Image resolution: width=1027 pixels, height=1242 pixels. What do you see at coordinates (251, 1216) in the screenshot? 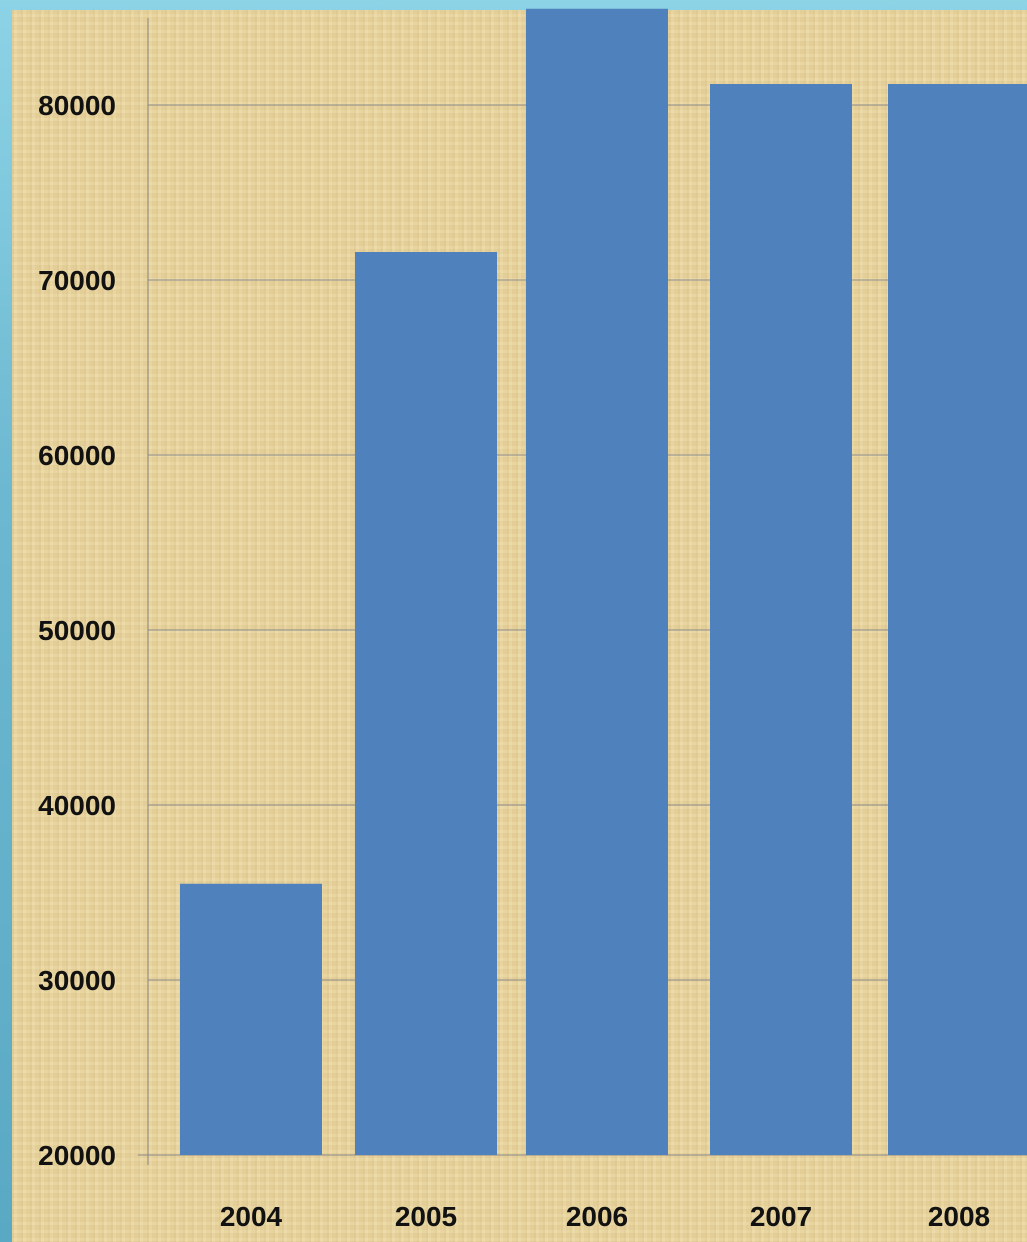
I see `x-tick-label-2004: 2004` at bounding box center [251, 1216].